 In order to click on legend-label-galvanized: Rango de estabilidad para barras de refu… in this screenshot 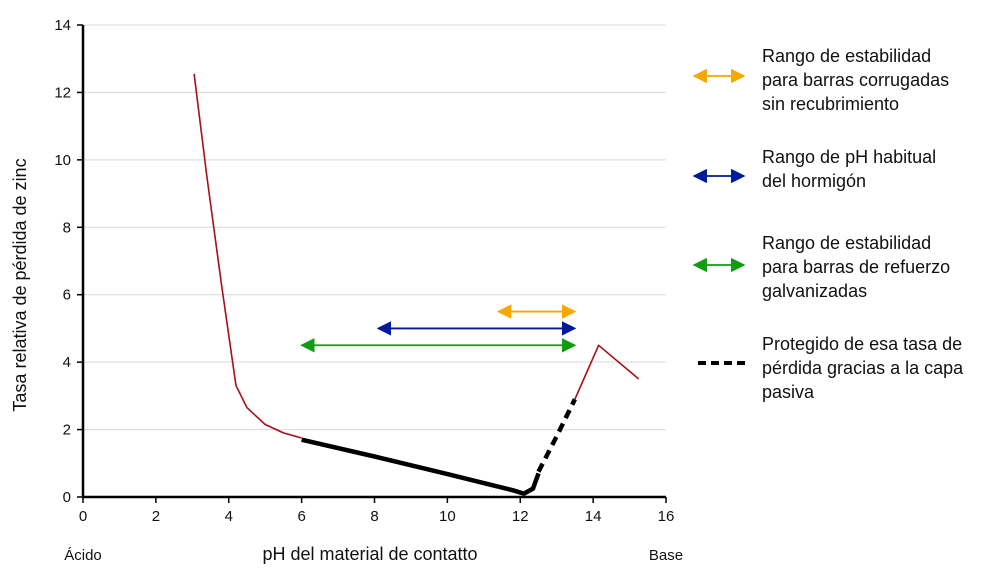, I will do `click(858, 267)`.